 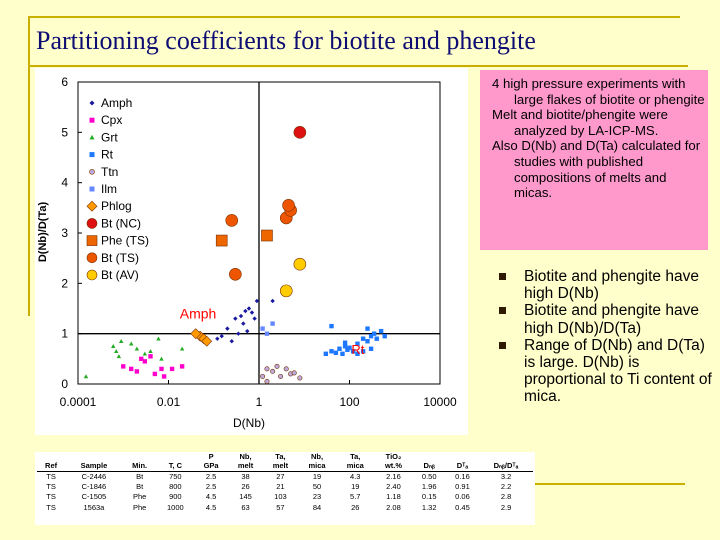 I want to click on table-cell: 50, so click(x=317, y=487).